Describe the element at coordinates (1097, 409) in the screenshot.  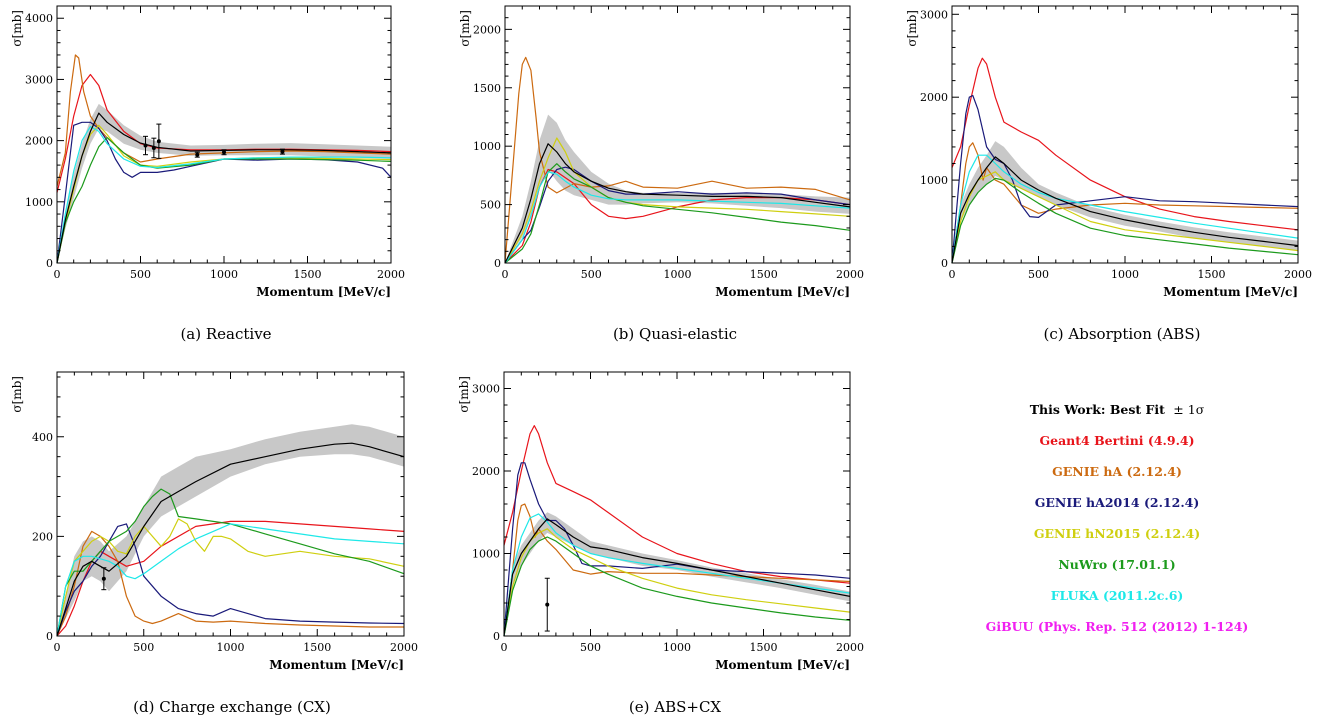
I see `legend-label: This Work: Best Fit` at that location.